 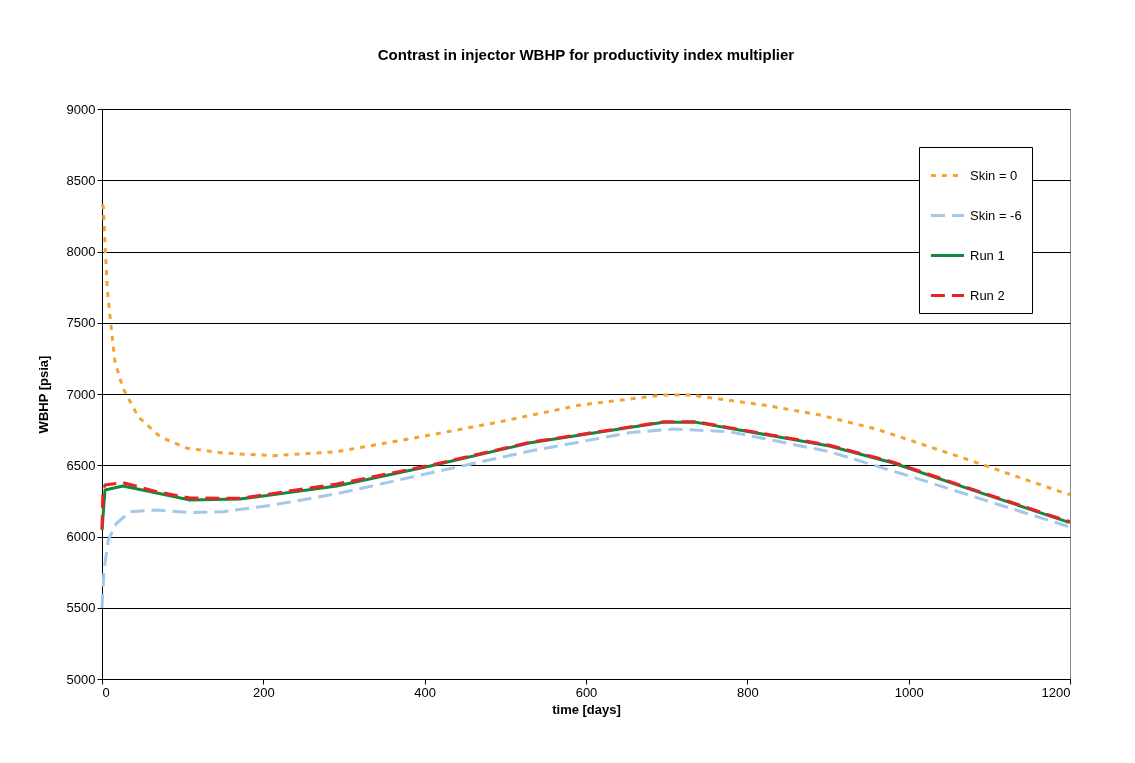 What do you see at coordinates (81, 251) in the screenshot?
I see `y-tick-label: 8000` at bounding box center [81, 251].